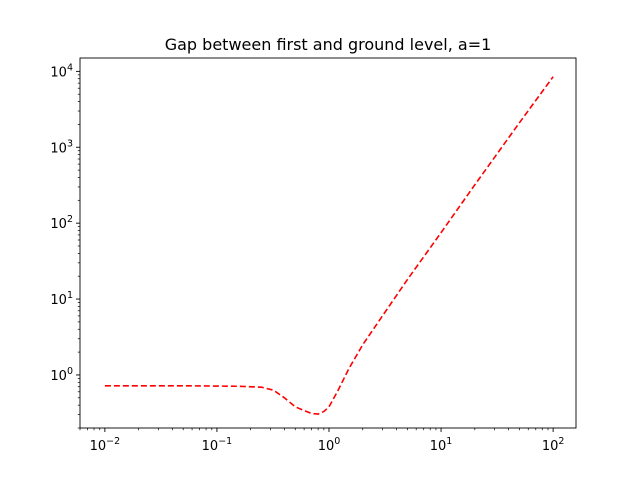 This screenshot has height=480, width=640. I want to click on y-tick-label: 10⁰, so click(61, 375).